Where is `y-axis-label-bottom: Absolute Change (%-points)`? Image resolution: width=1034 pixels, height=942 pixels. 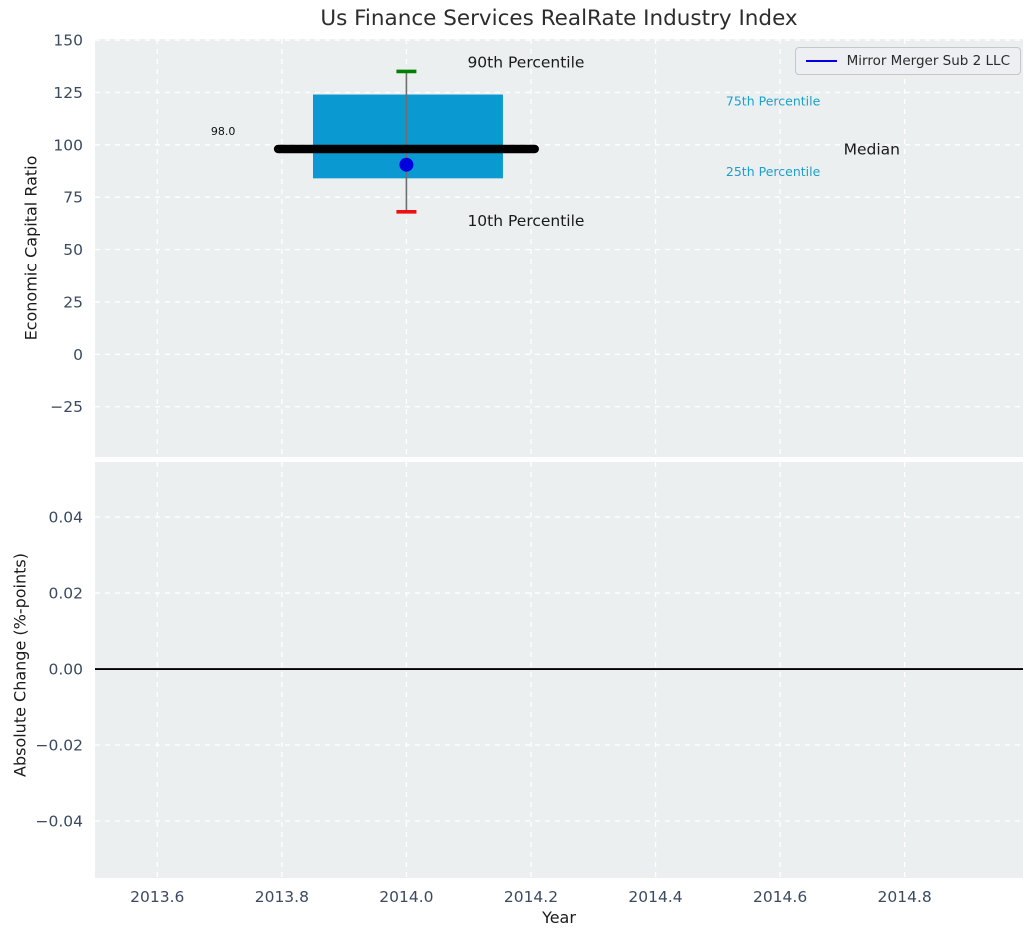
y-axis-label-bottom: Absolute Change (%-points) is located at coordinates (20, 665).